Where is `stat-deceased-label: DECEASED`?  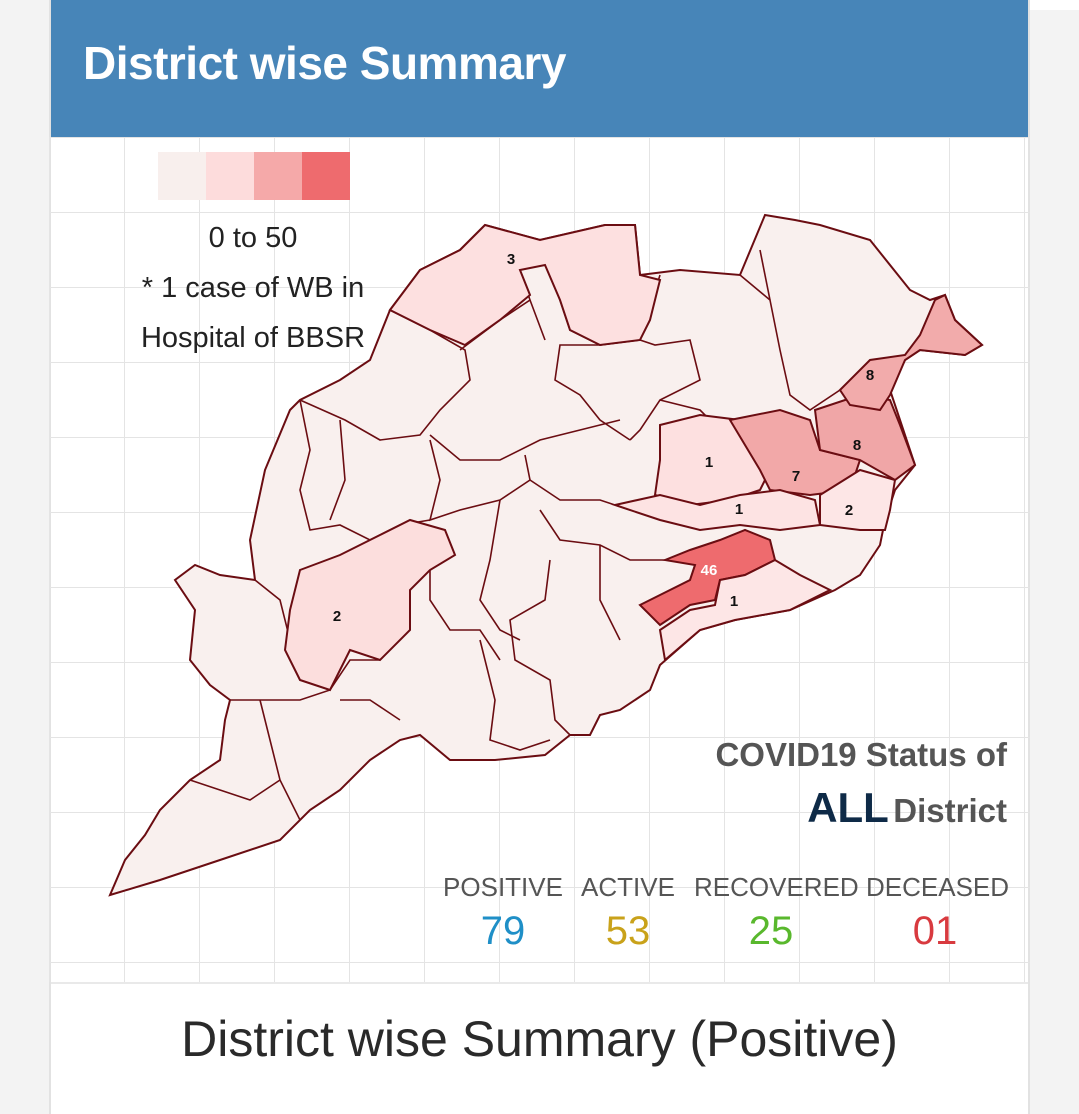
stat-deceased-label: DECEASED is located at coordinates (938, 887).